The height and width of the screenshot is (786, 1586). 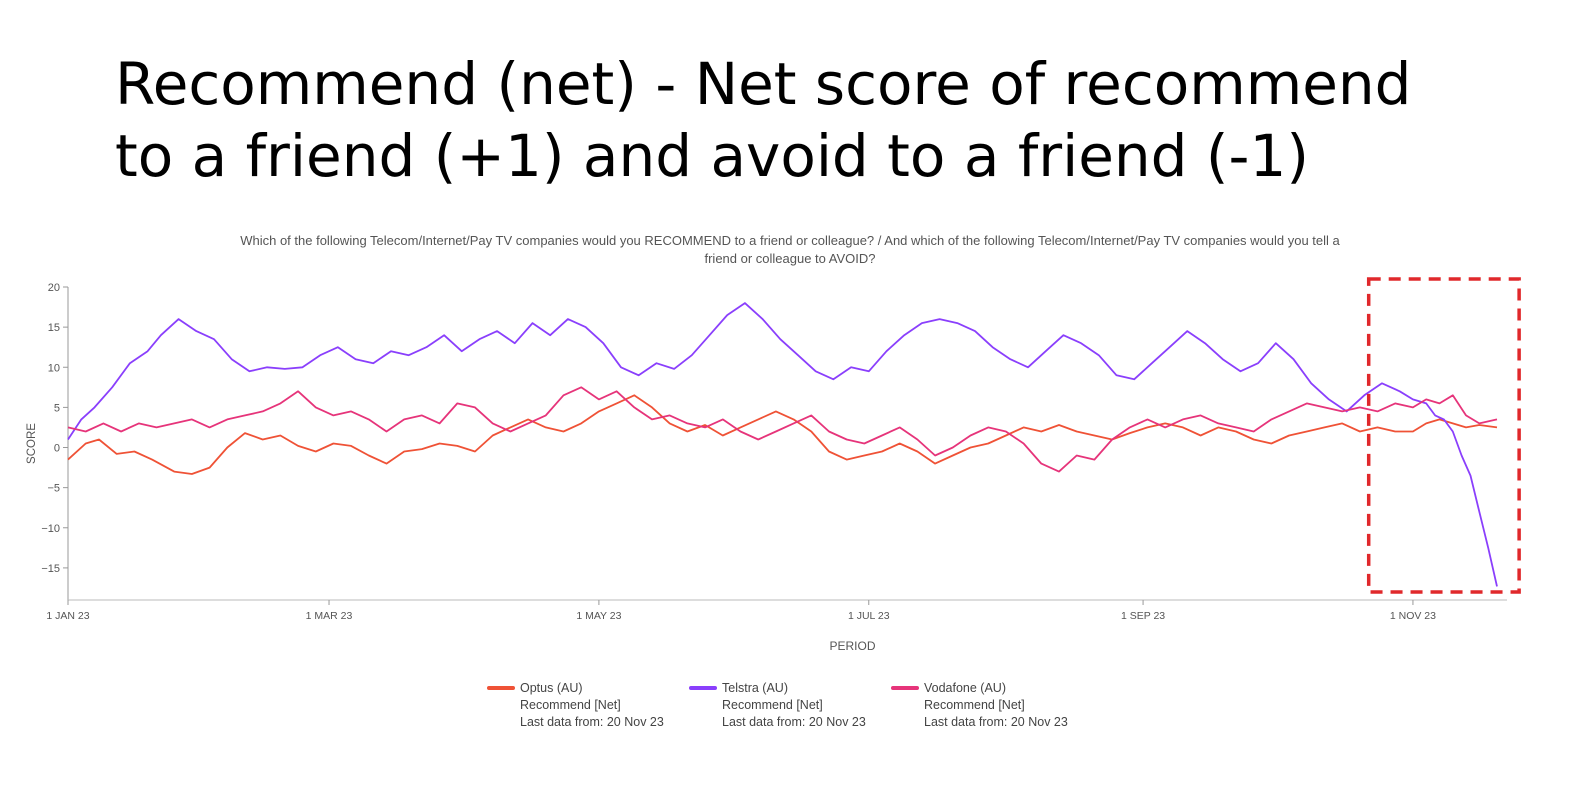 What do you see at coordinates (974, 705) in the screenshot?
I see `legend-detail-vodafone-metric: Recommend [Net]` at bounding box center [974, 705].